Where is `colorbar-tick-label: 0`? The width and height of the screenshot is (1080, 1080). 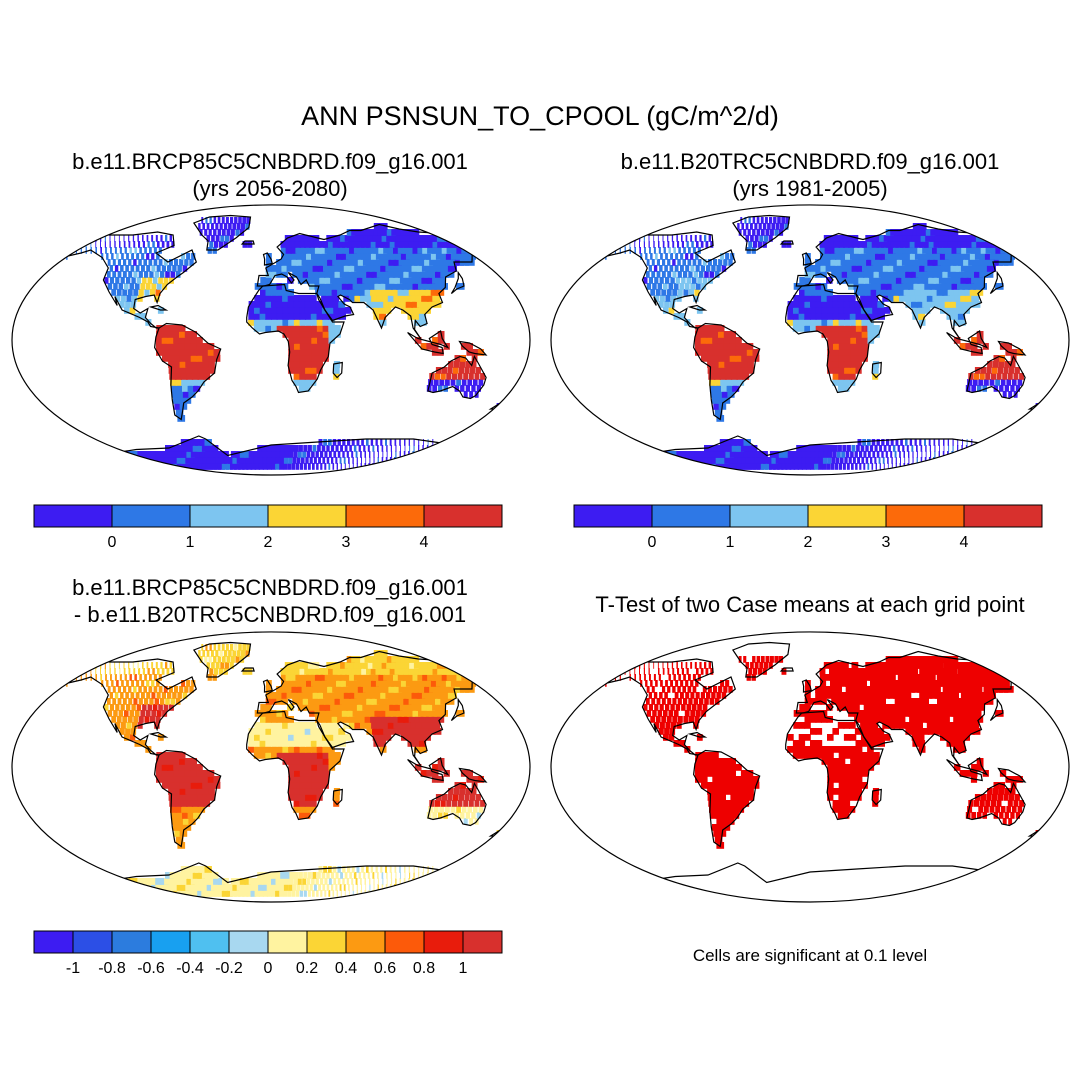 colorbar-tick-label: 0 is located at coordinates (268, 968).